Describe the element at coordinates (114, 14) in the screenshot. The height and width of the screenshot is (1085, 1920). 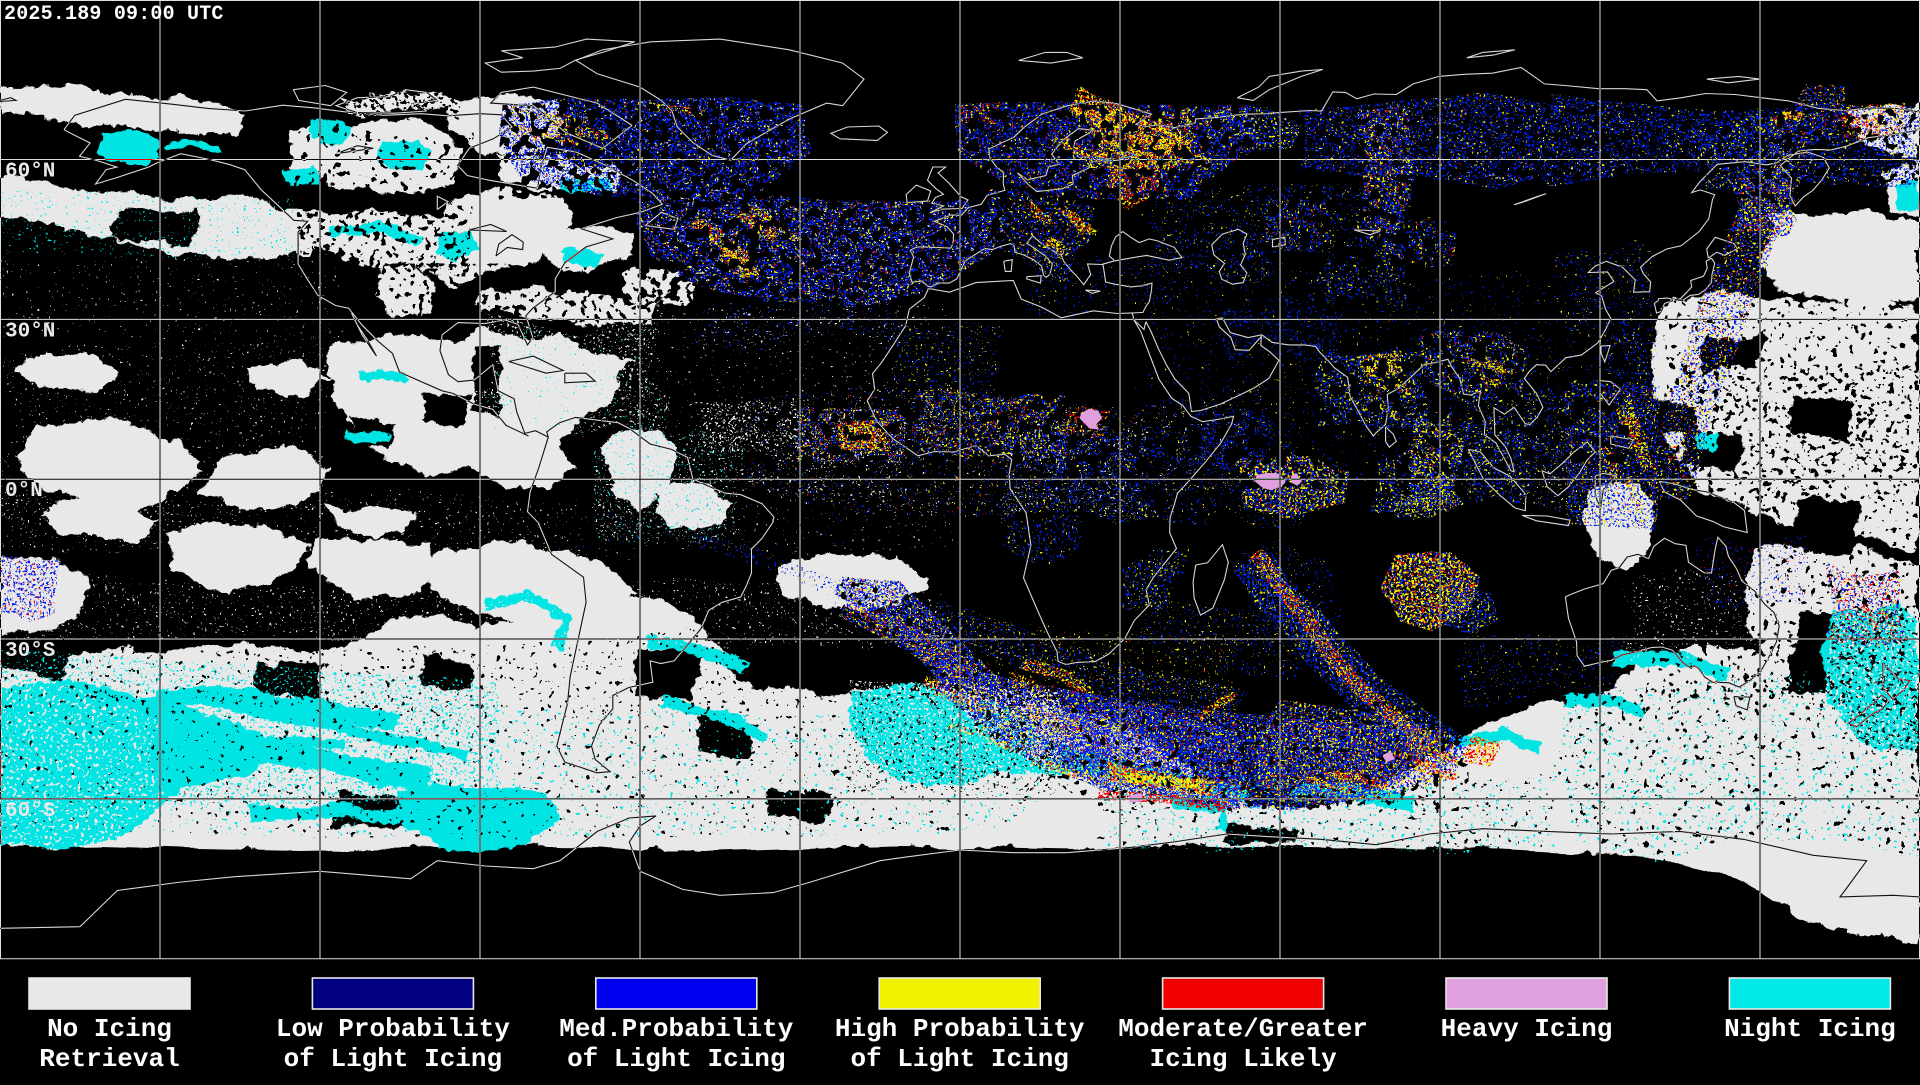
I see `svg-text: 2025.189 09:00 UTC` at that location.